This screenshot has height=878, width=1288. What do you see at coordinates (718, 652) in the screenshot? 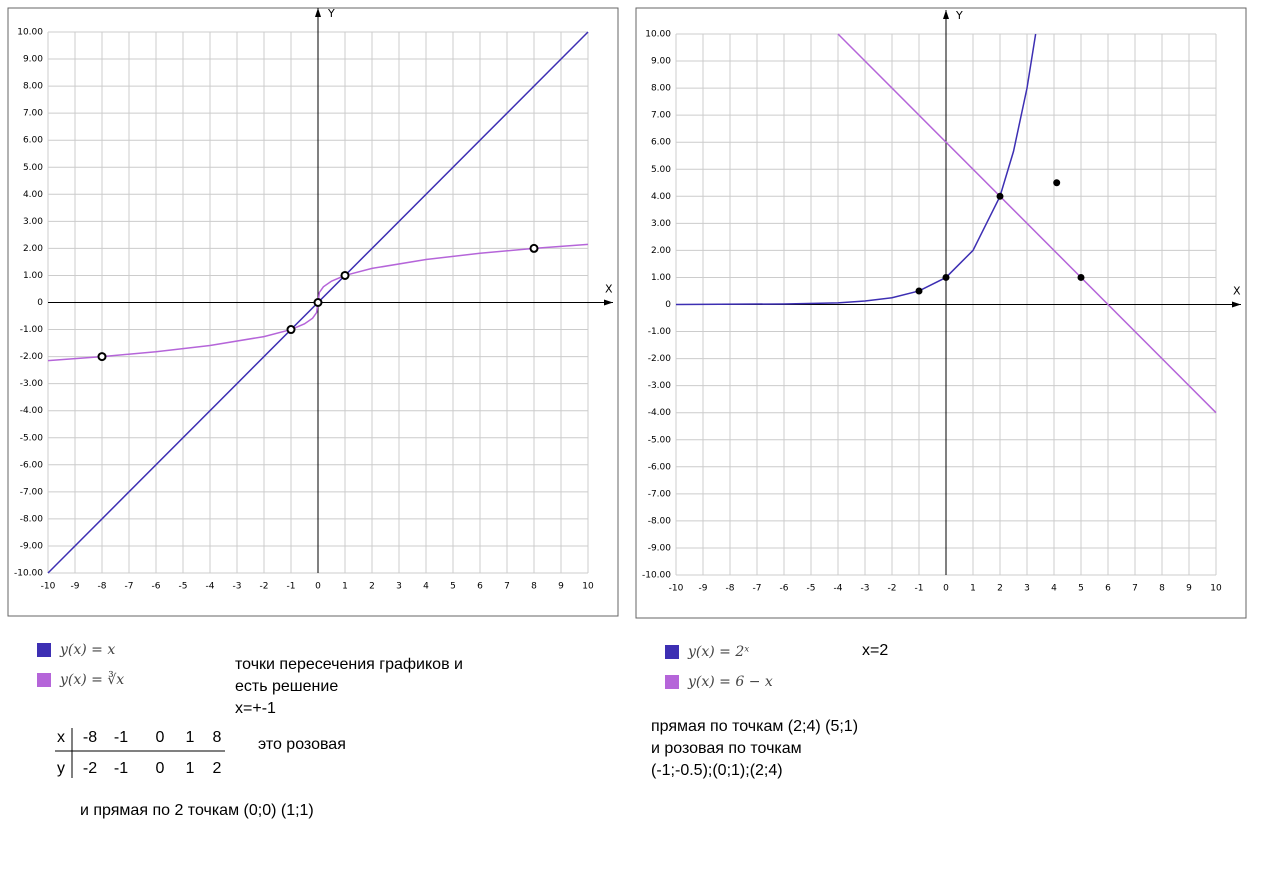
I see `legend-label: y(x) = 2ˣ` at bounding box center [718, 652].